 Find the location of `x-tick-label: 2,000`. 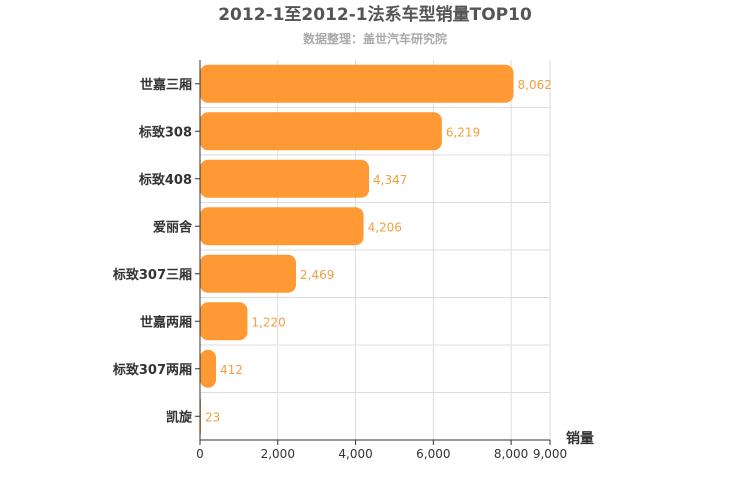

x-tick-label: 2,000 is located at coordinates (278, 454).